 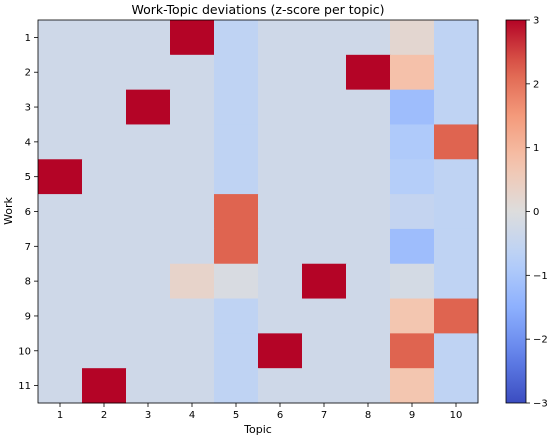 What do you see at coordinates (28, 212) in the screenshot?
I see `y-tick-label: 6` at bounding box center [28, 212].